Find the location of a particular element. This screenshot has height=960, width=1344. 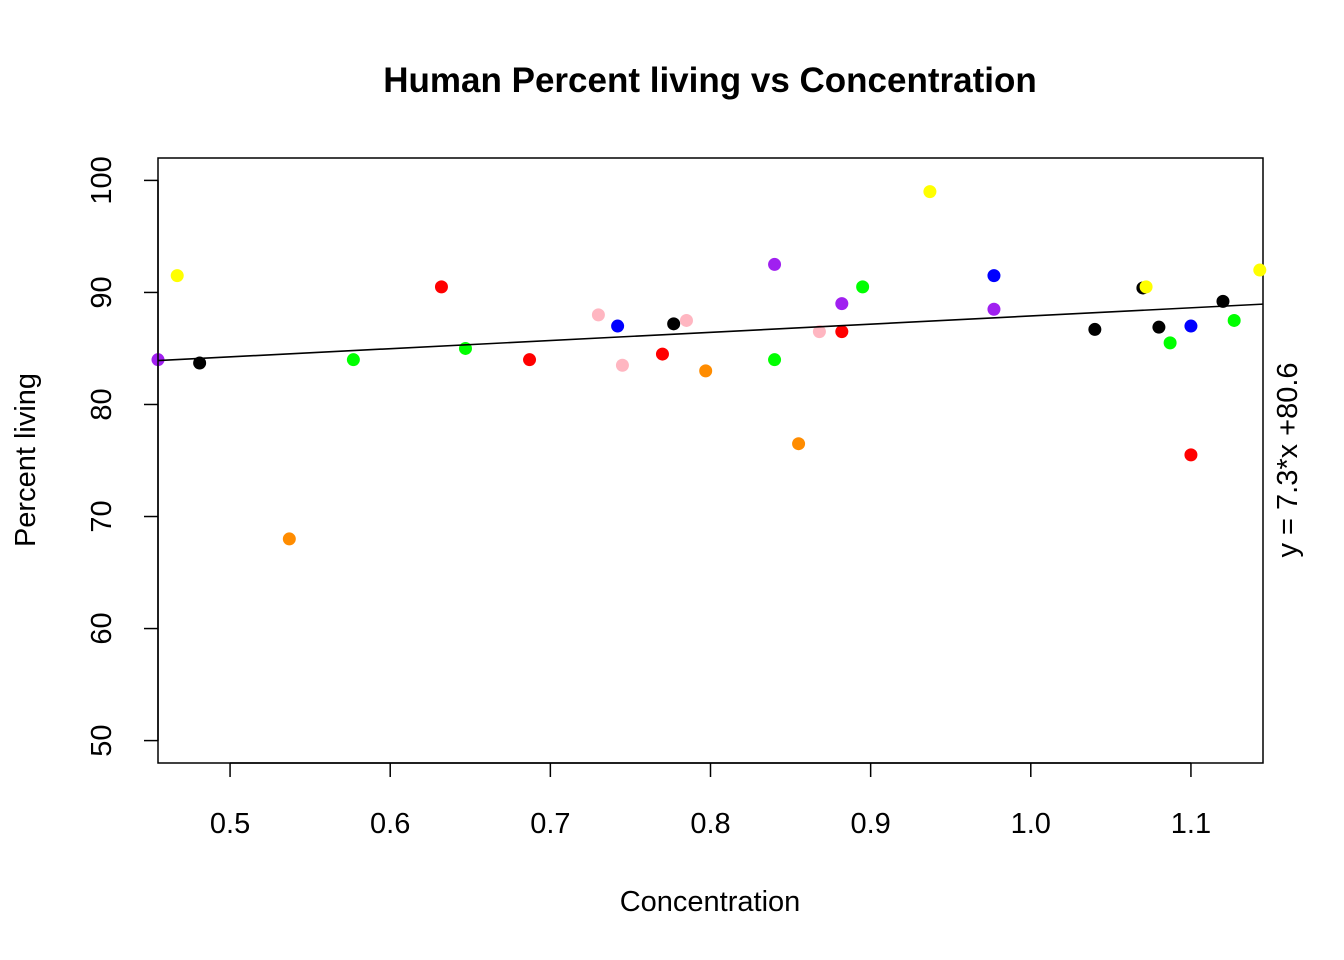

x-tick-label: 0.5 is located at coordinates (230, 824).